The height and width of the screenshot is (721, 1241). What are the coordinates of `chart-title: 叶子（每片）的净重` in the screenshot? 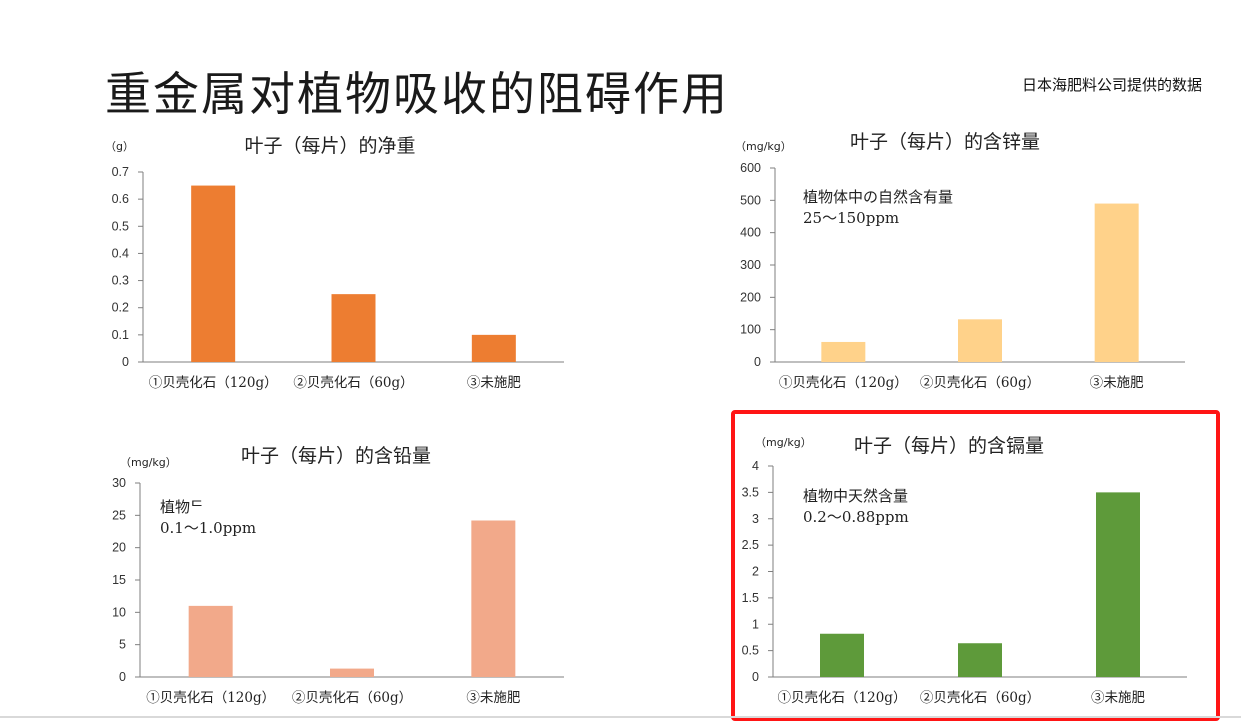 It's located at (329, 146).